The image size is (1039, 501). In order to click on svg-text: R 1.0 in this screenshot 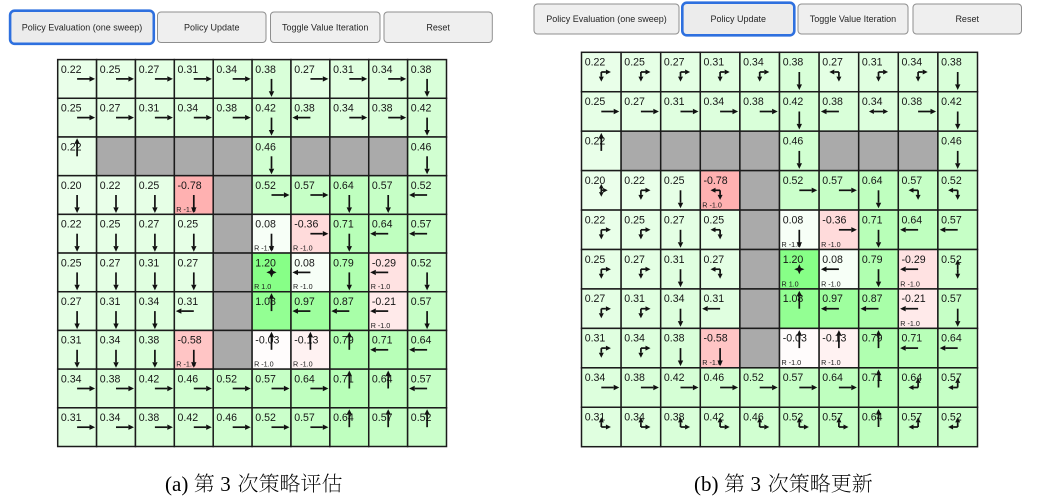, I will do `click(262, 286)`.